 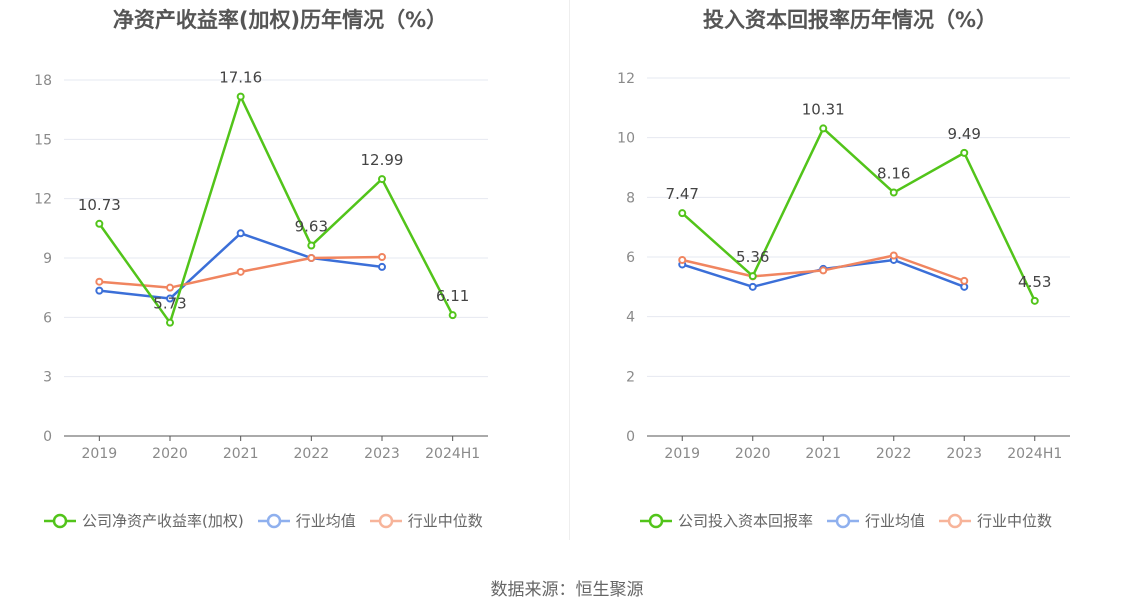 What do you see at coordinates (163, 521) in the screenshot?
I see `legend-label: 公司净资产收益率(加权)` at bounding box center [163, 521].